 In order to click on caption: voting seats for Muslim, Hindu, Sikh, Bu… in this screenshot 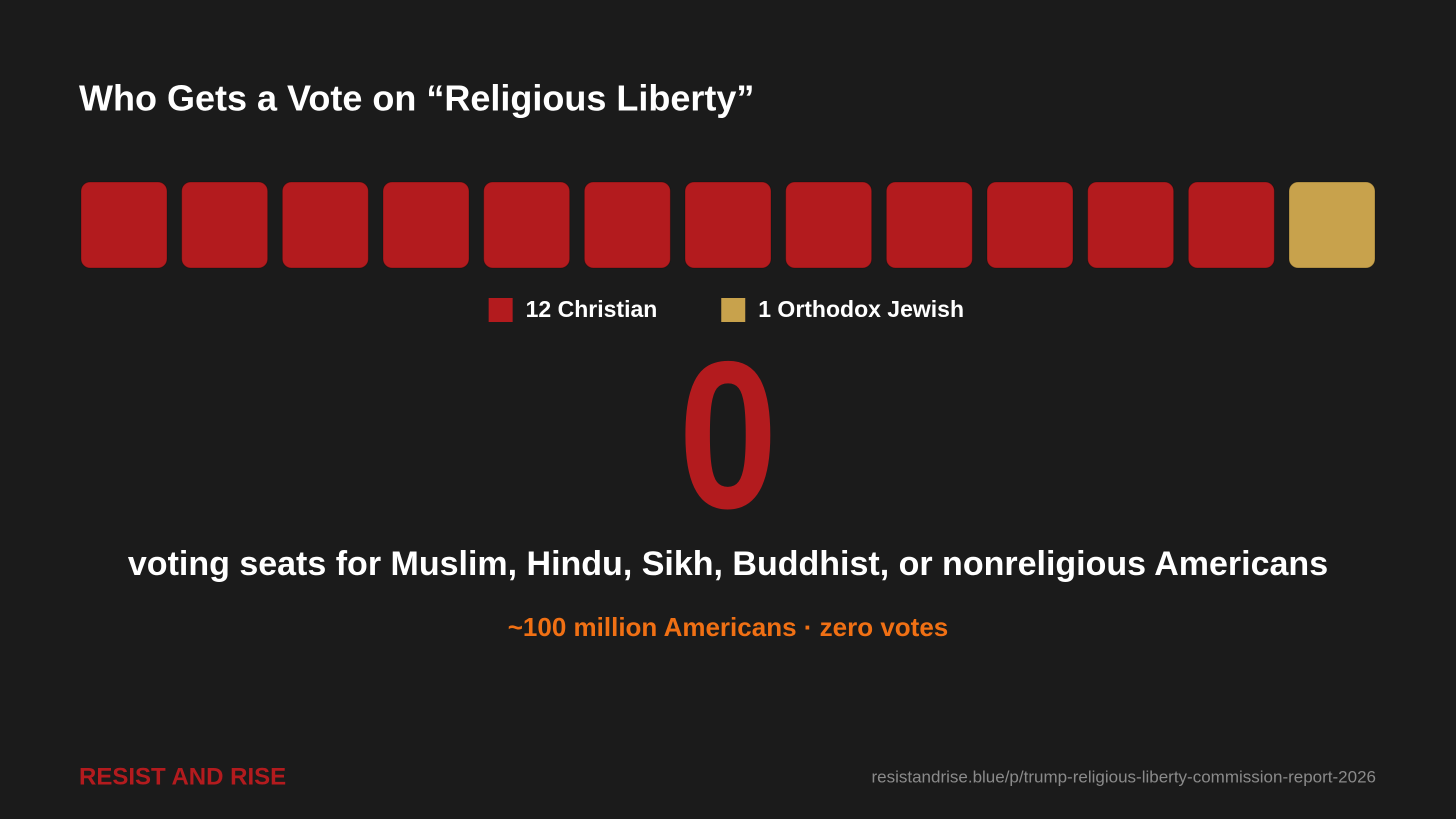, I will do `click(728, 564)`.